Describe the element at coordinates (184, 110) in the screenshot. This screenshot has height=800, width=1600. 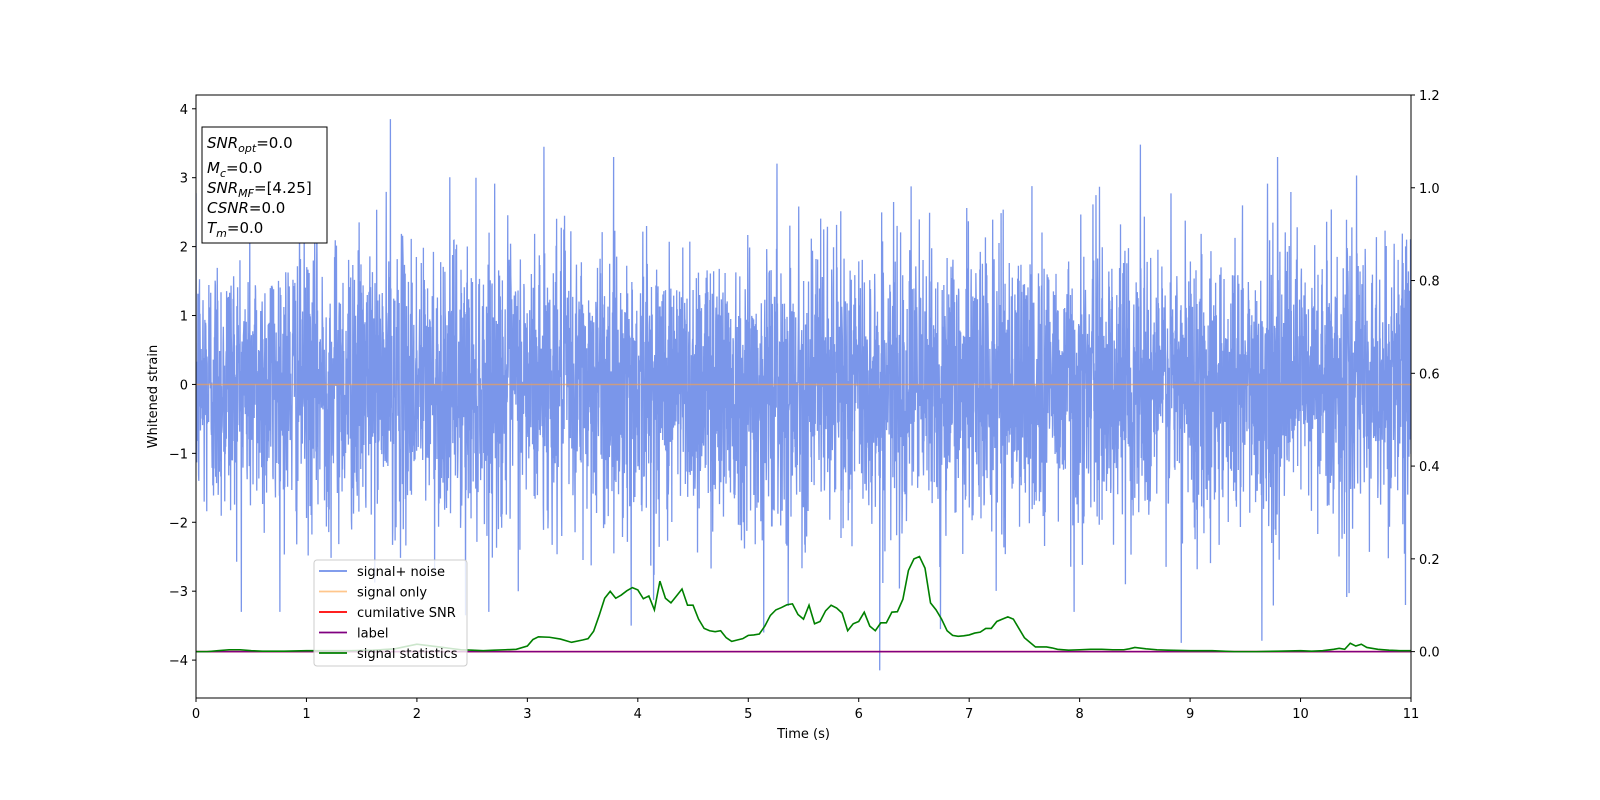
I see `y-tick-label: 4` at that location.